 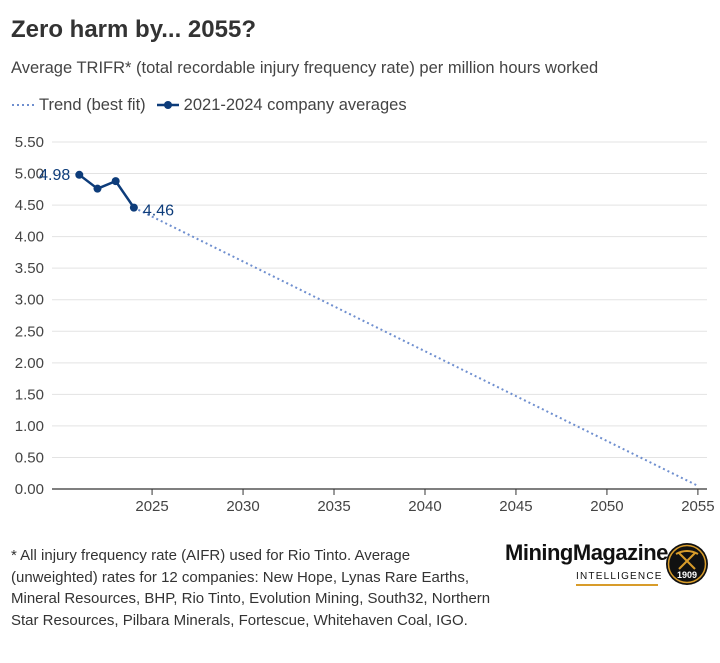 I want to click on y-tick-label: 0.00, so click(x=29, y=489).